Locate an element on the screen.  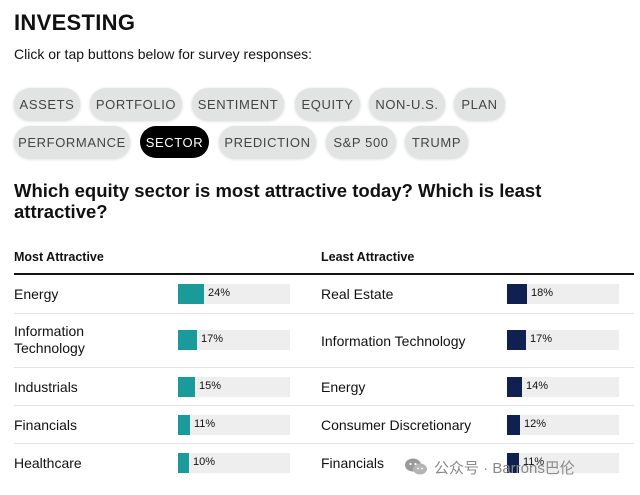
wechat-icon is located at coordinates (416, 466).